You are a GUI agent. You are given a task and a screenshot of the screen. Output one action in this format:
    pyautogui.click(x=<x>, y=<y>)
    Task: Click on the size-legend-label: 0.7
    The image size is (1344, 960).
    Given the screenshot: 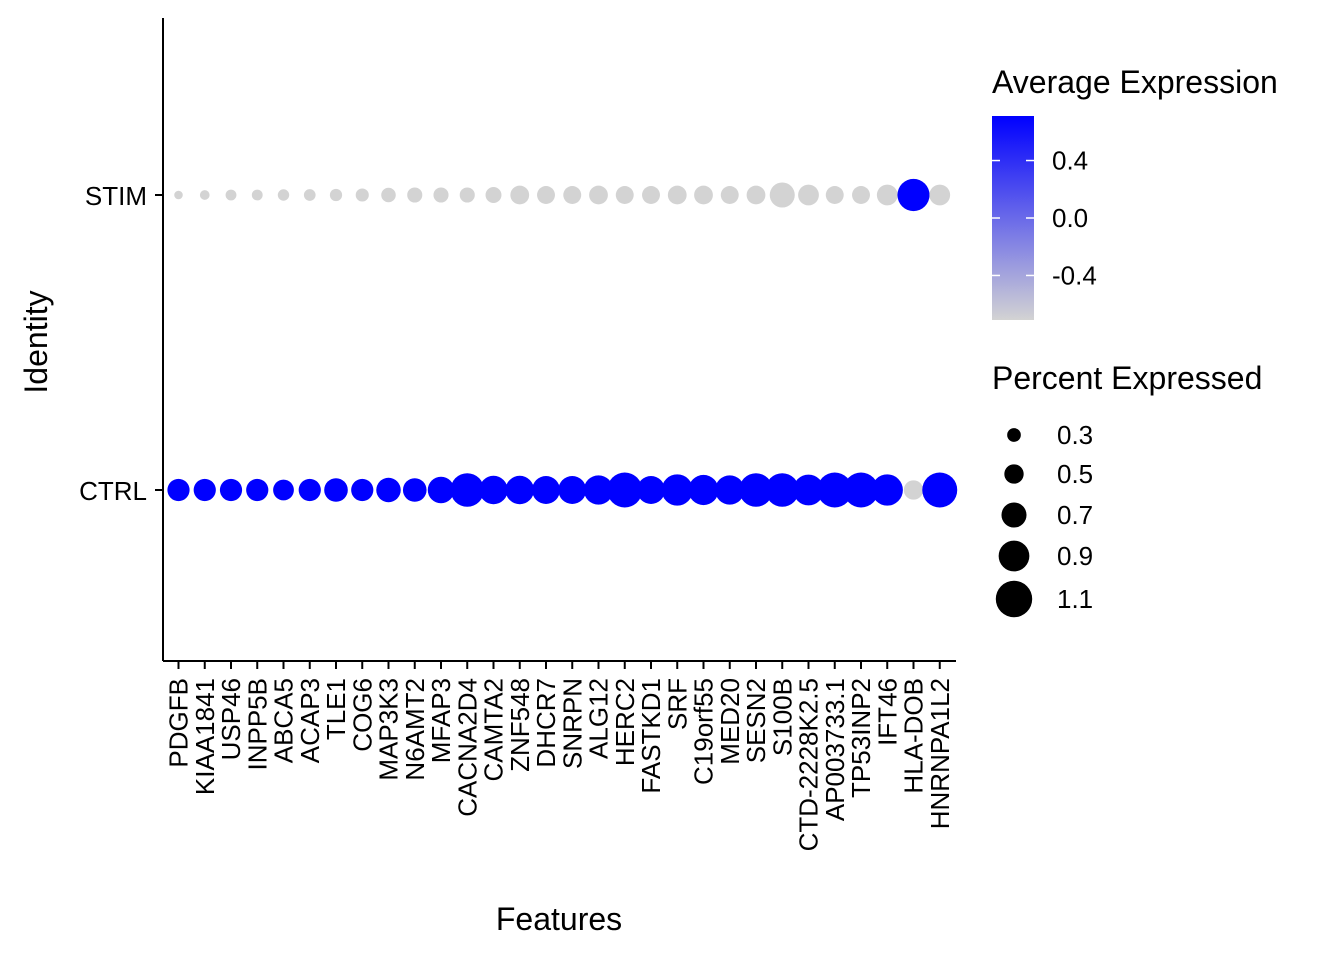 What is the action you would take?
    pyautogui.click(x=1075, y=515)
    